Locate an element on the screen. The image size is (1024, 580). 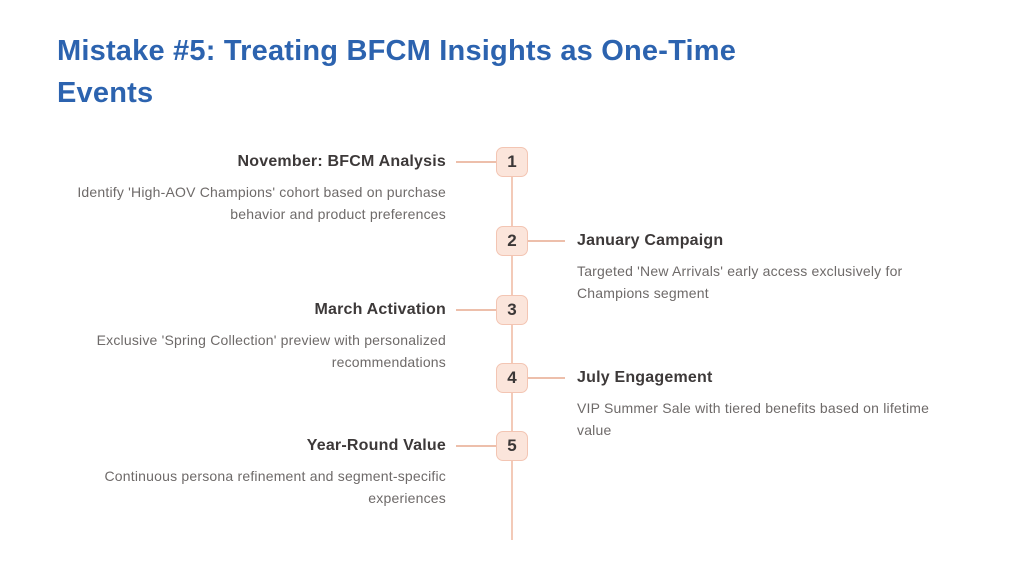
timeline-item-heading: January Campaign is located at coordinates (650, 240).